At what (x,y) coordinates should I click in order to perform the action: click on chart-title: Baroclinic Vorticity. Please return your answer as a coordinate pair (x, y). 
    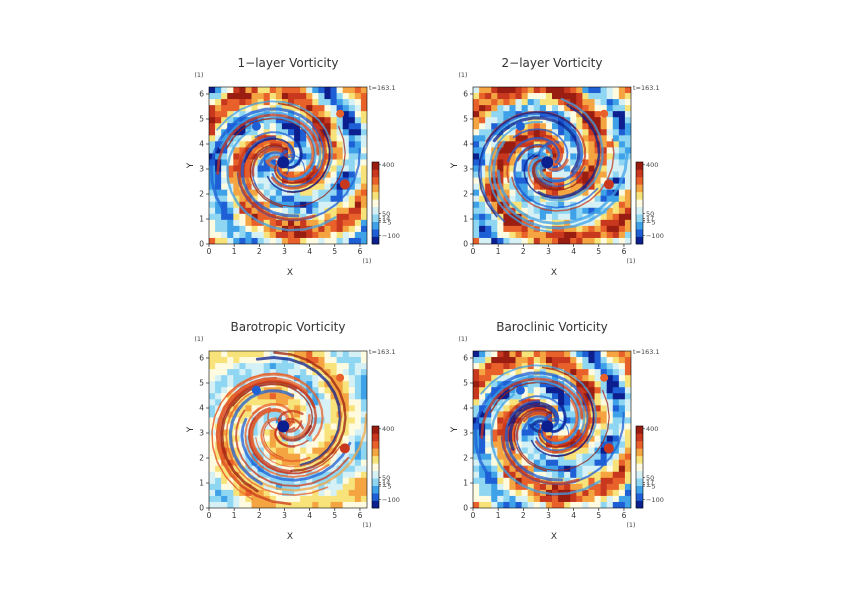
    Looking at the image, I should click on (552, 327).